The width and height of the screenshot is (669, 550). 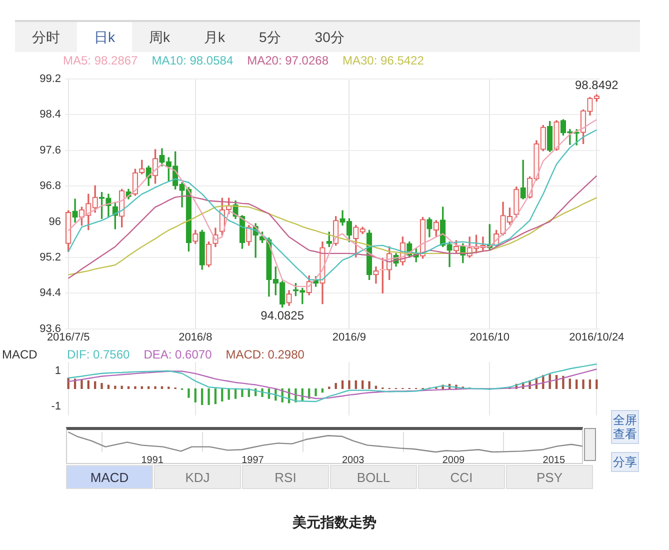 I want to click on y-tick-label: 99.2, so click(x=50, y=79).